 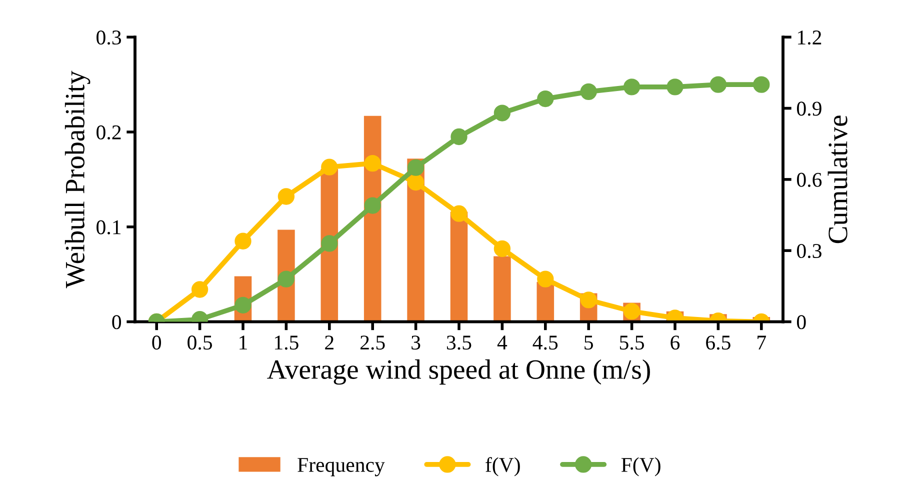 What do you see at coordinates (286, 343) in the screenshot?
I see `x-tick-label: 1.5` at bounding box center [286, 343].